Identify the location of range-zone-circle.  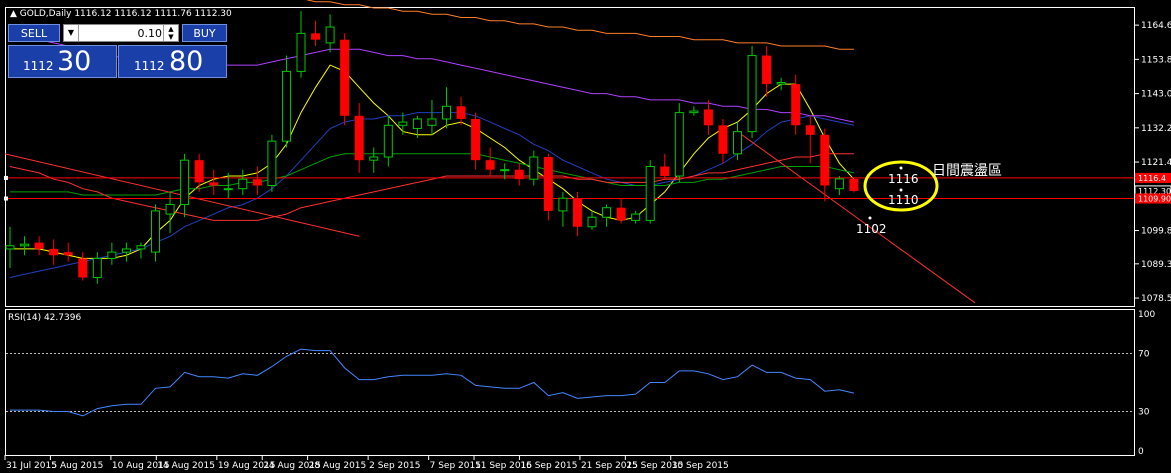
(901, 186).